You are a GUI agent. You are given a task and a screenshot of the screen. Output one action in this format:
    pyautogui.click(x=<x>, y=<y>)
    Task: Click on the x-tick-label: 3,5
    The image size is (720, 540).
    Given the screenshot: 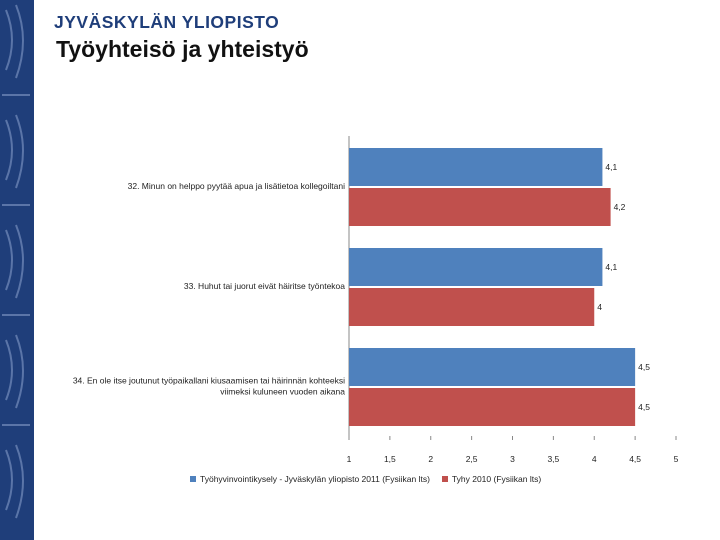 What is the action you would take?
    pyautogui.click(x=553, y=459)
    